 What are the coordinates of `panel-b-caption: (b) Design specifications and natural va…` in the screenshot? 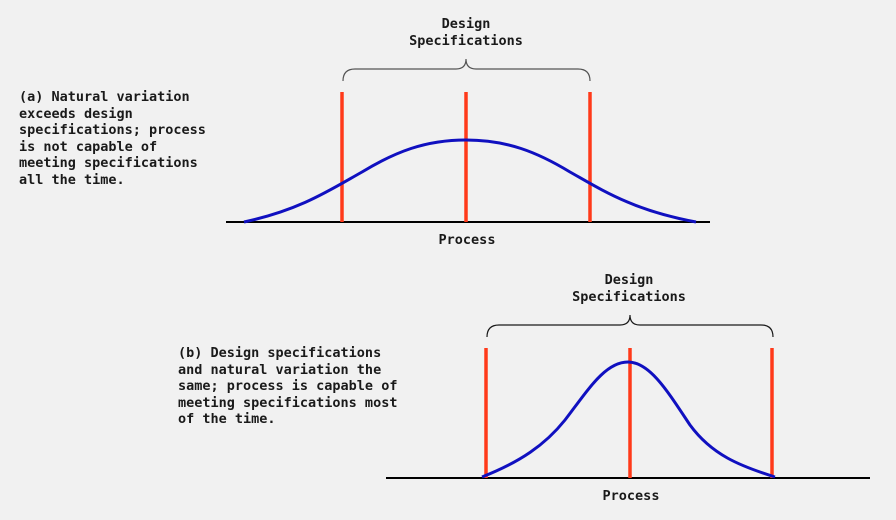 It's located at (288, 386).